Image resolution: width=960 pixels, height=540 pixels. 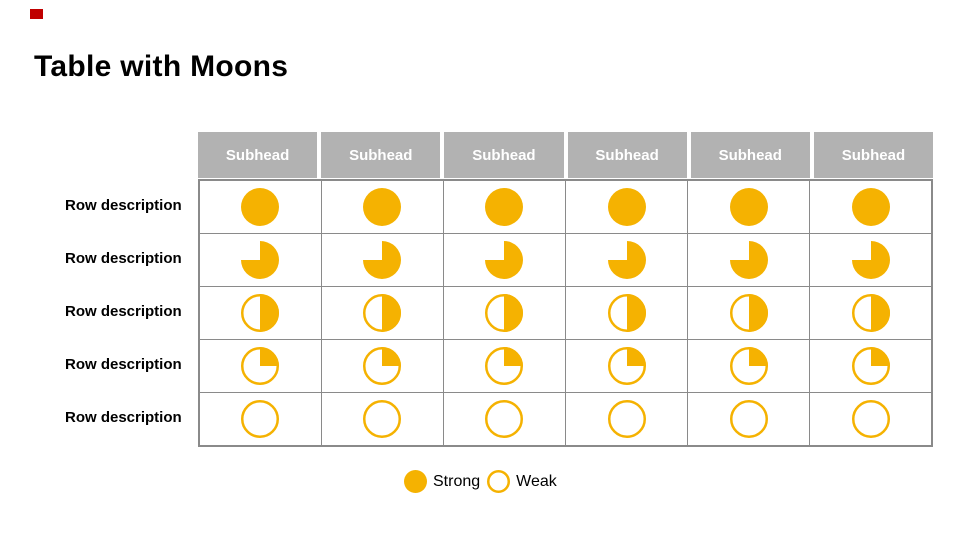 What do you see at coordinates (457, 481) in the screenshot?
I see `legend-strong-label: Strong` at bounding box center [457, 481].